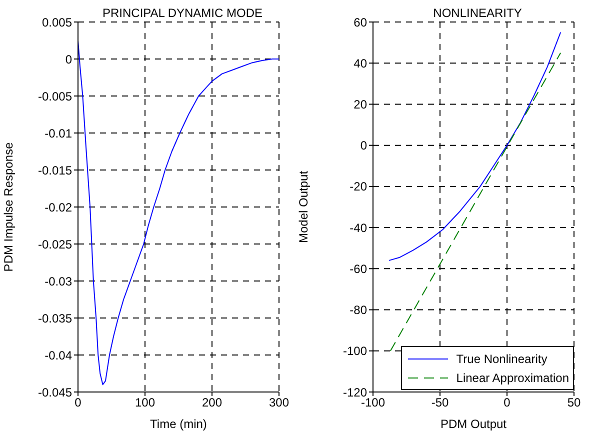  What do you see at coordinates (440, 403) in the screenshot?
I see `x-tick-label: -50` at bounding box center [440, 403].